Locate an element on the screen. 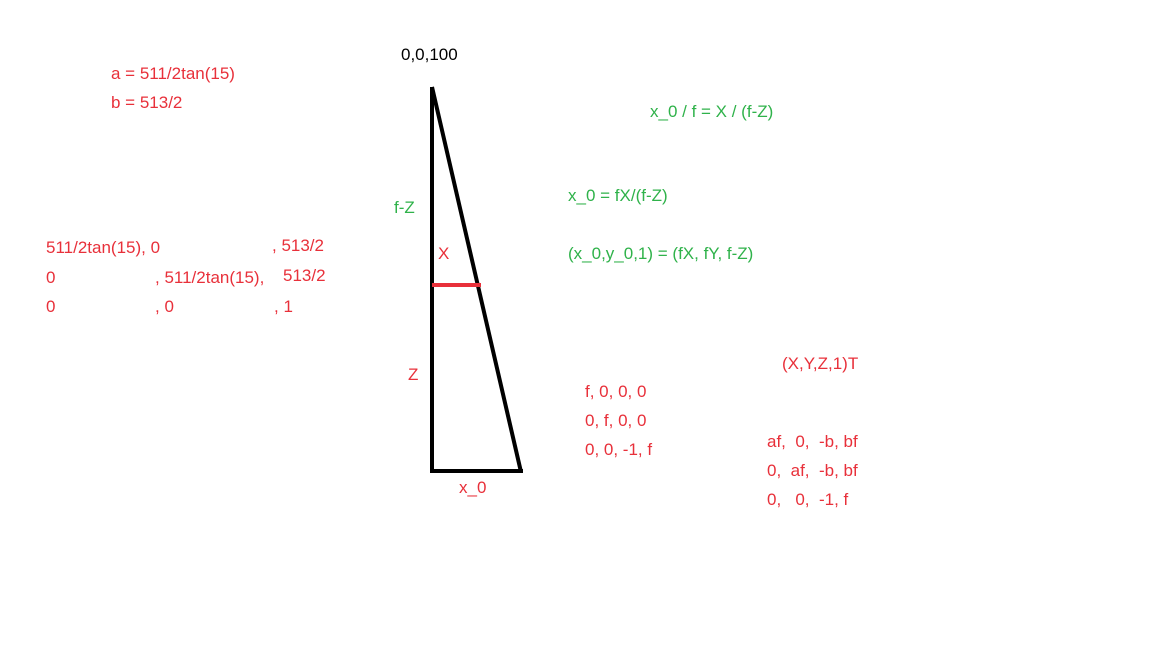 The height and width of the screenshot is (648, 1152). intrinsic-r2c1: 0 is located at coordinates (51, 277).